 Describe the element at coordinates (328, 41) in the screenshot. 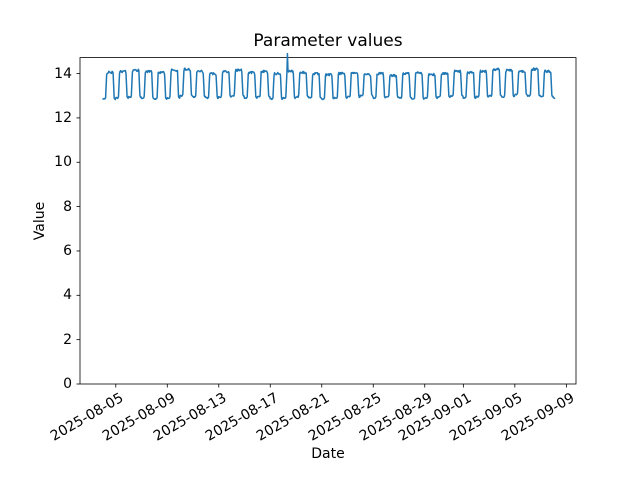

I see `chart-title: Parameter values` at that location.